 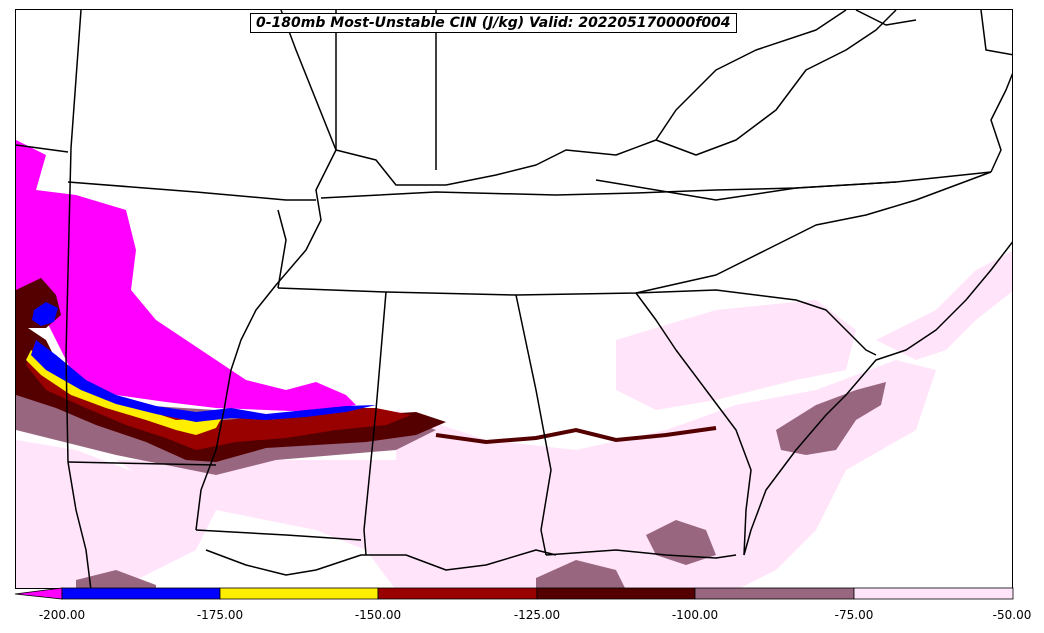 What do you see at coordinates (641, 554) in the screenshot?
I see `fl-ga-border` at bounding box center [641, 554].